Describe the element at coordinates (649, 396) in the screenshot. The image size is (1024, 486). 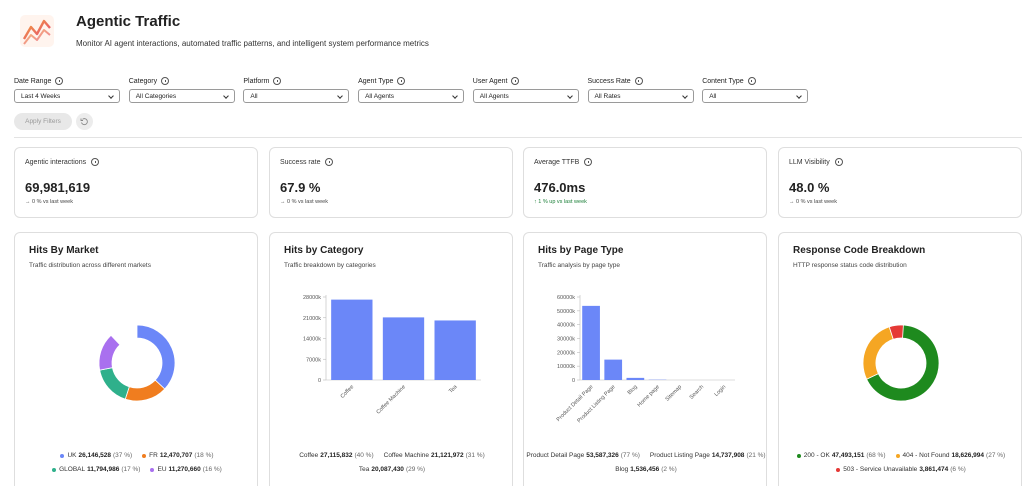
I see `x-tick-label: Home page` at that location.